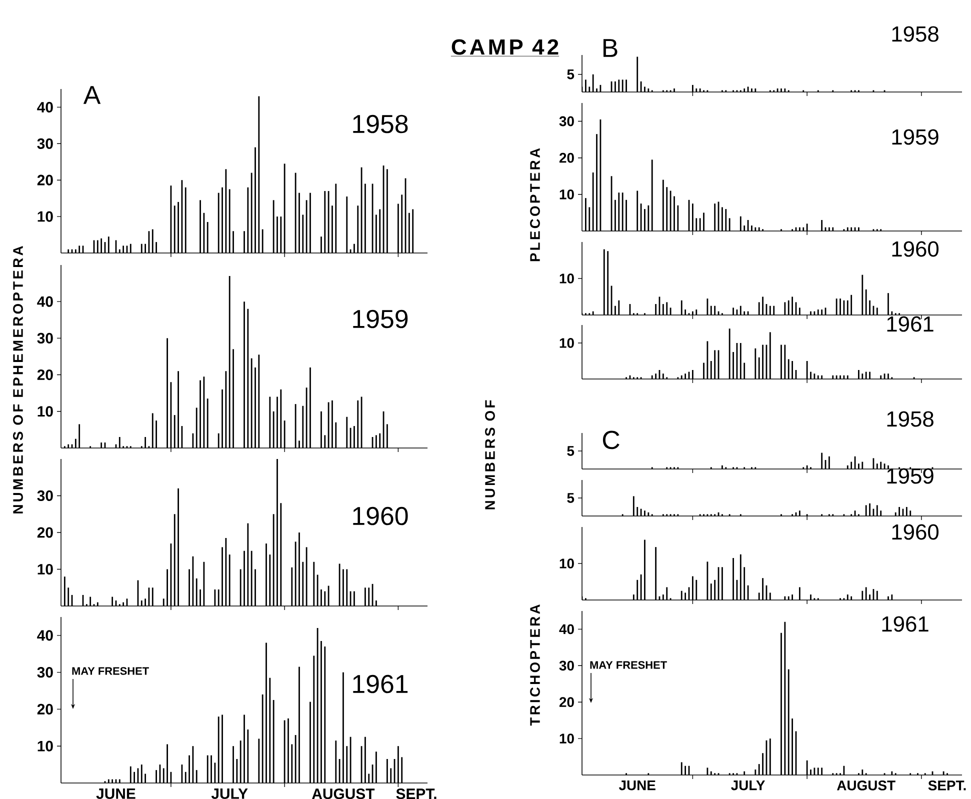 The height and width of the screenshot is (799, 971). I want to click on annotation: C, so click(611, 440).